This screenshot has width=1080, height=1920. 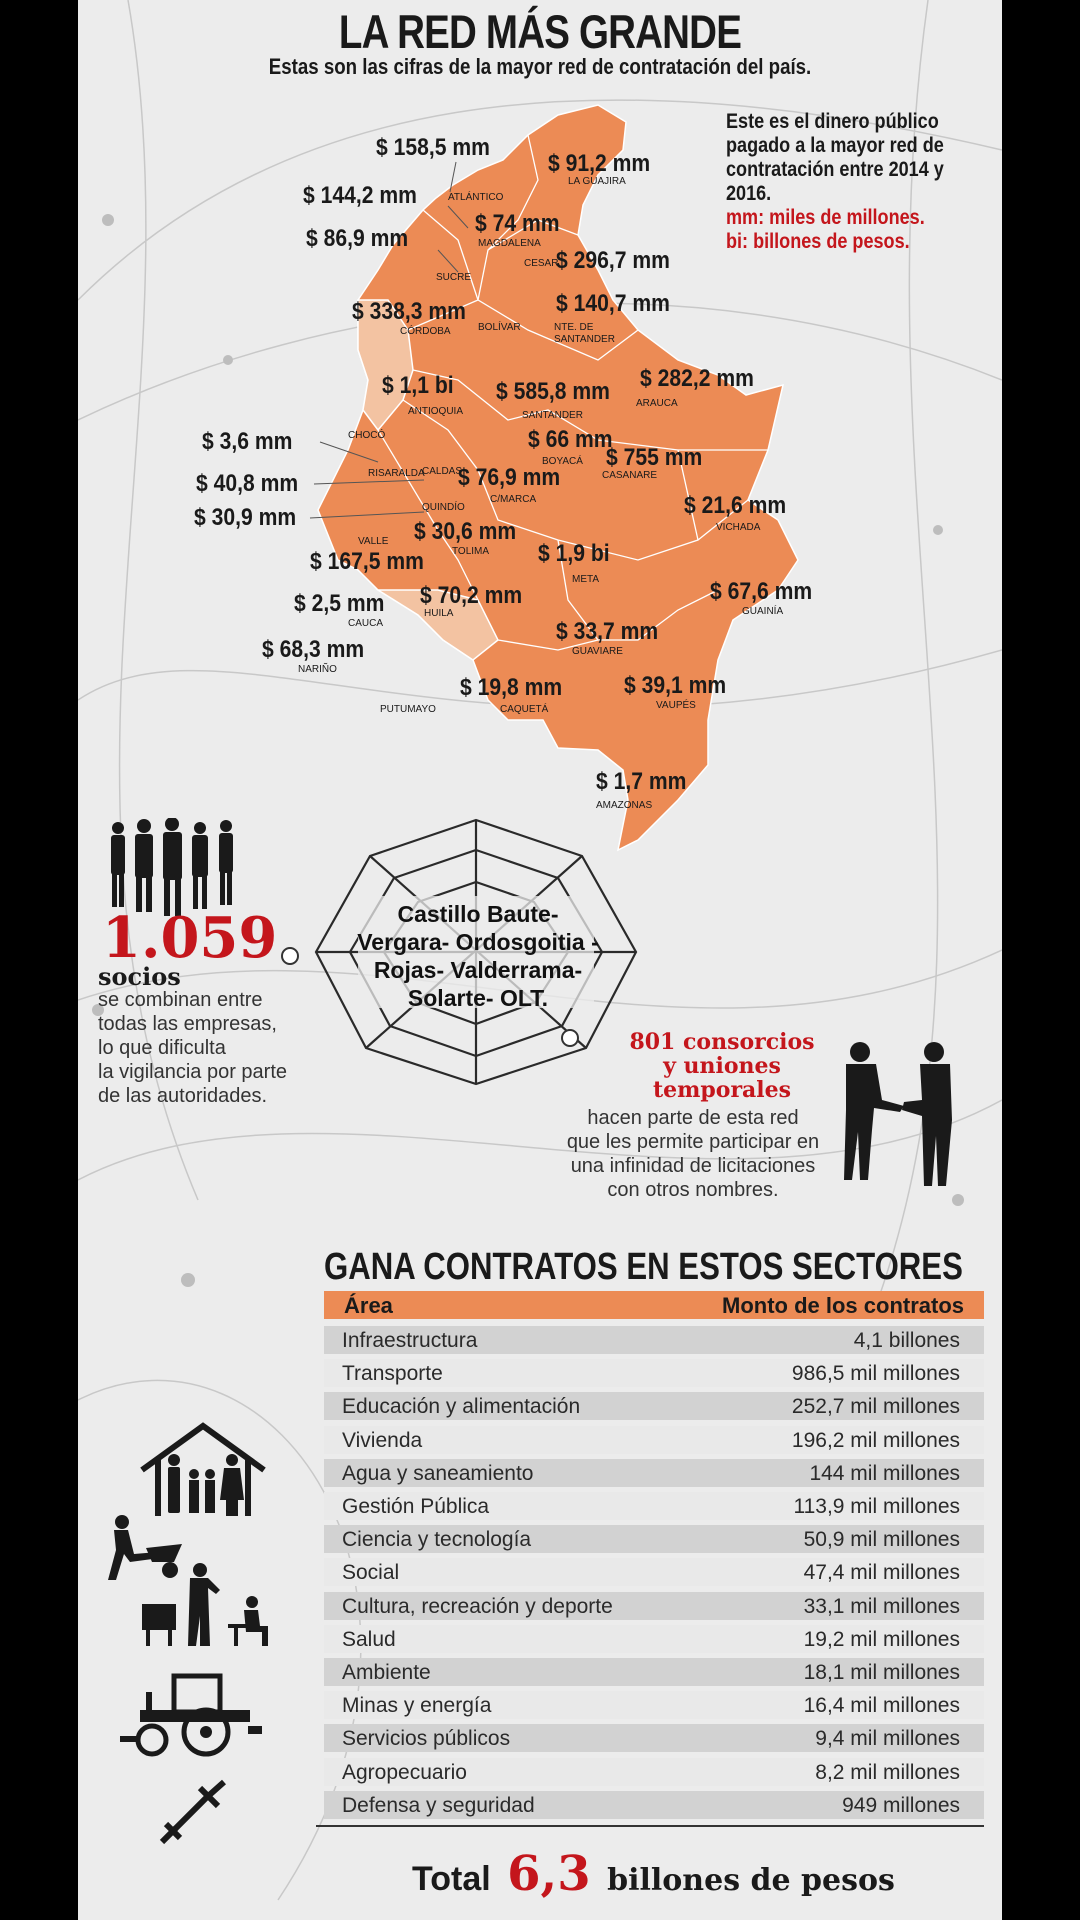 I want to click on amount-label: $ 91,2 mm, so click(x=599, y=163).